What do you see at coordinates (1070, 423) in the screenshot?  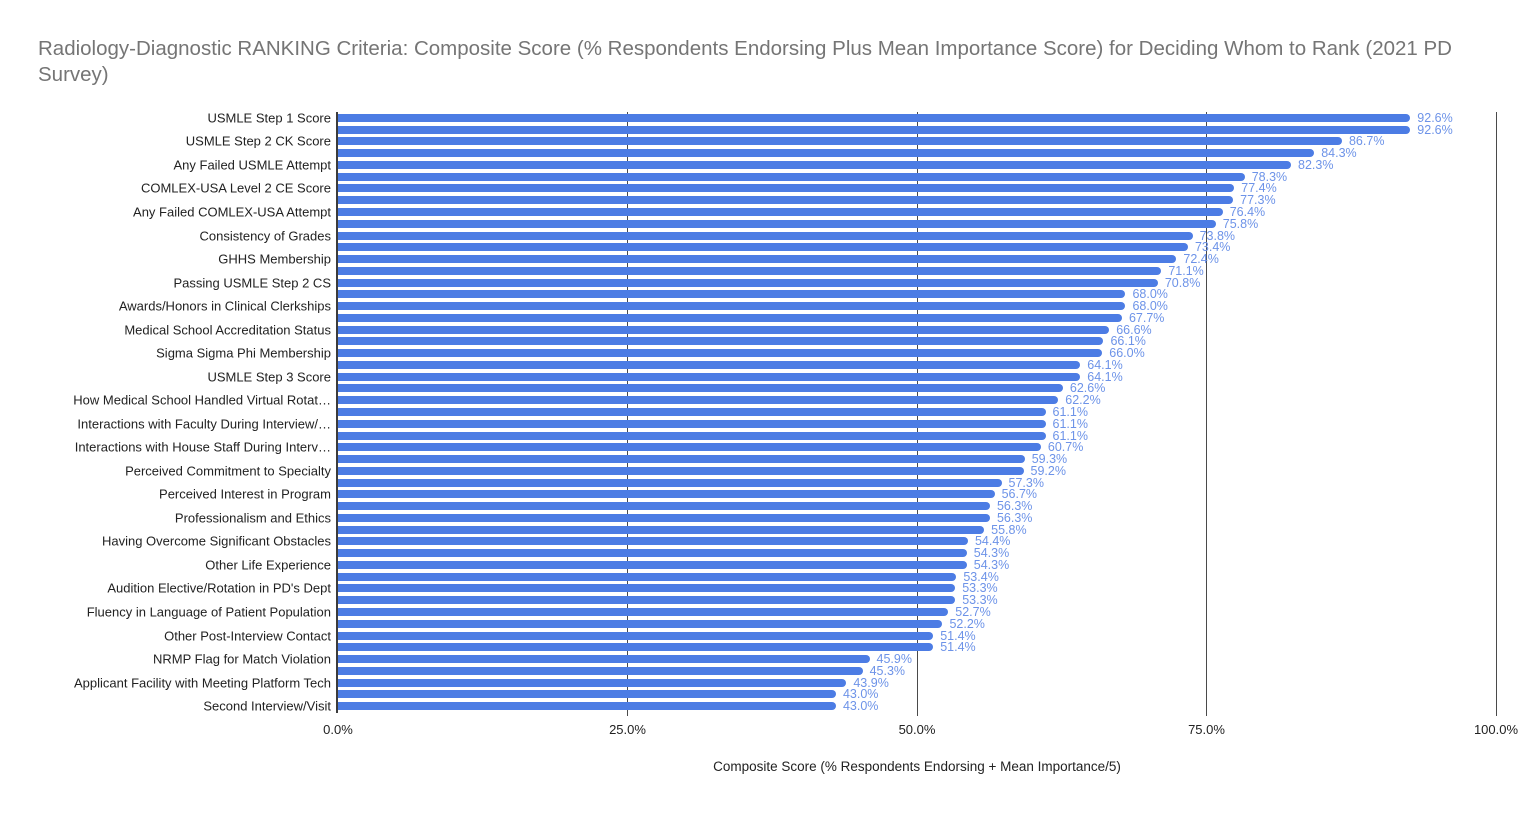 I see `bar-value-label: 61.1%` at bounding box center [1070, 423].